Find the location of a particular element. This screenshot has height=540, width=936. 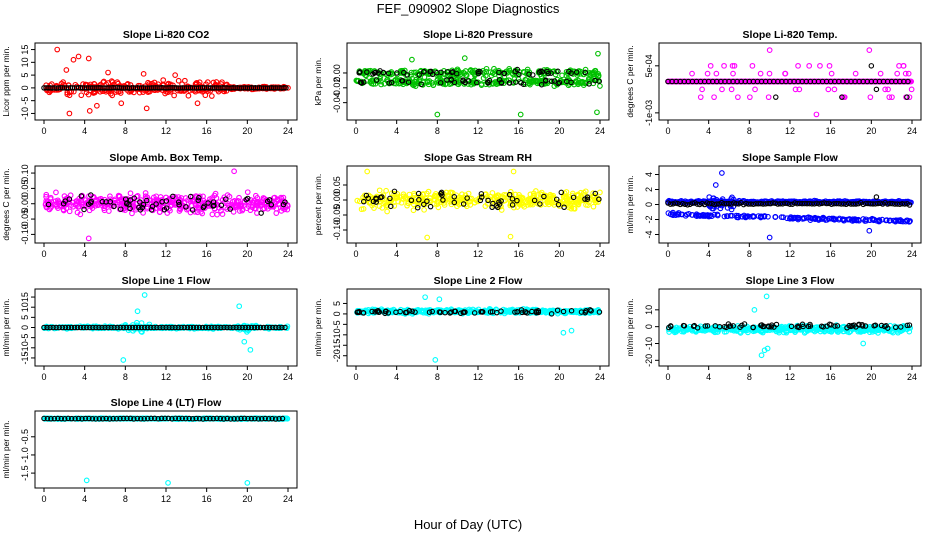

x-tick-label: 16 is located at coordinates (519, 377).